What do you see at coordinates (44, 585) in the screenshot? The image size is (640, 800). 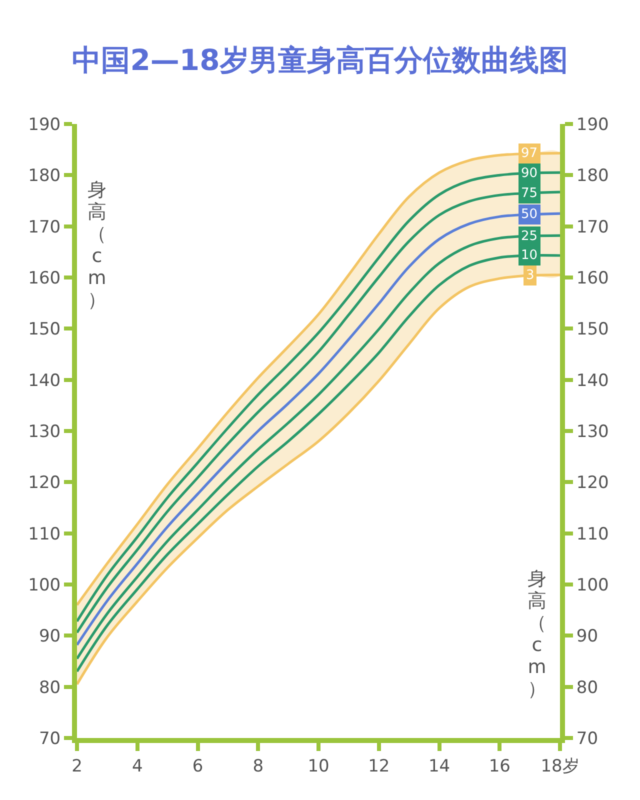 I see `y-tick-label: 100` at bounding box center [44, 585].